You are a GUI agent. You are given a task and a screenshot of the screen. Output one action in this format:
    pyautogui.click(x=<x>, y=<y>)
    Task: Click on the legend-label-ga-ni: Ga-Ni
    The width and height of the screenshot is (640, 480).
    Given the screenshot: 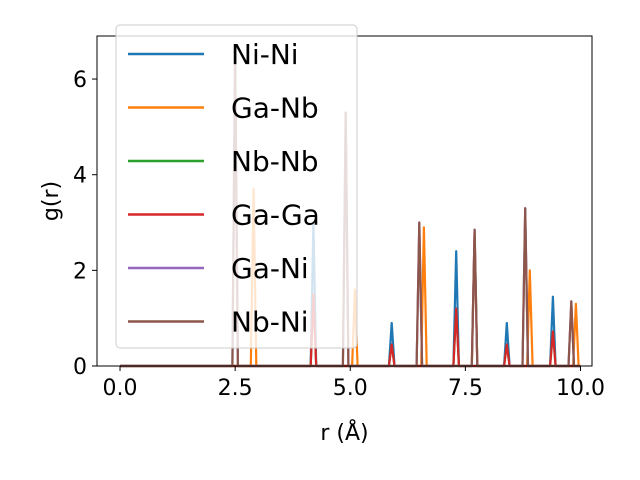 What is the action you would take?
    pyautogui.click(x=270, y=268)
    